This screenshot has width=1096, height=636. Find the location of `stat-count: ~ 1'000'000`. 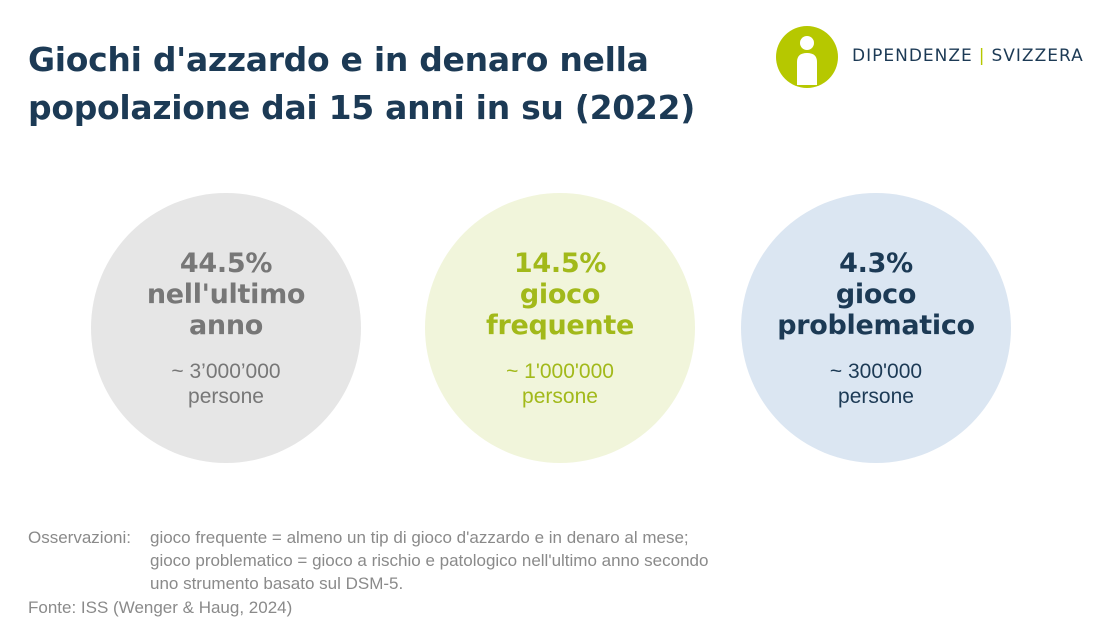

stat-count: ~ 1'000'000 is located at coordinates (560, 371).